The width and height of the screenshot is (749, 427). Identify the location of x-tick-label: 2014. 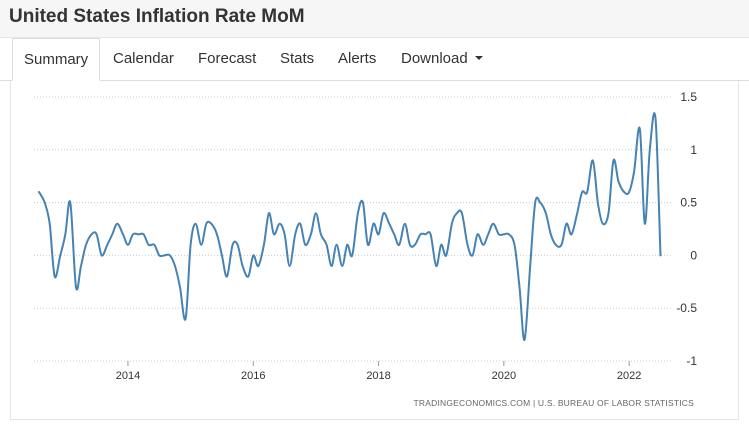
(128, 376).